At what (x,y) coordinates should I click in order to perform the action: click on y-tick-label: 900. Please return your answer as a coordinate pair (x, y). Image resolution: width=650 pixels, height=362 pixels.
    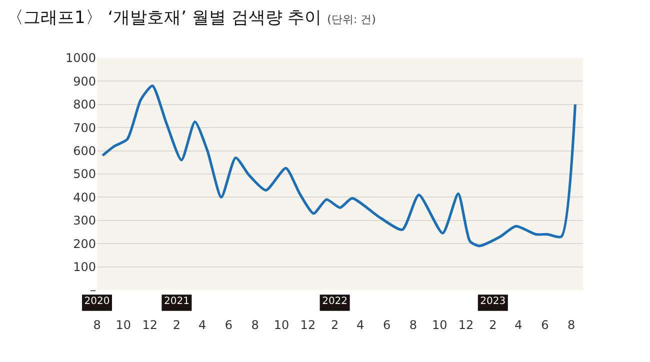
    Looking at the image, I should click on (84, 81).